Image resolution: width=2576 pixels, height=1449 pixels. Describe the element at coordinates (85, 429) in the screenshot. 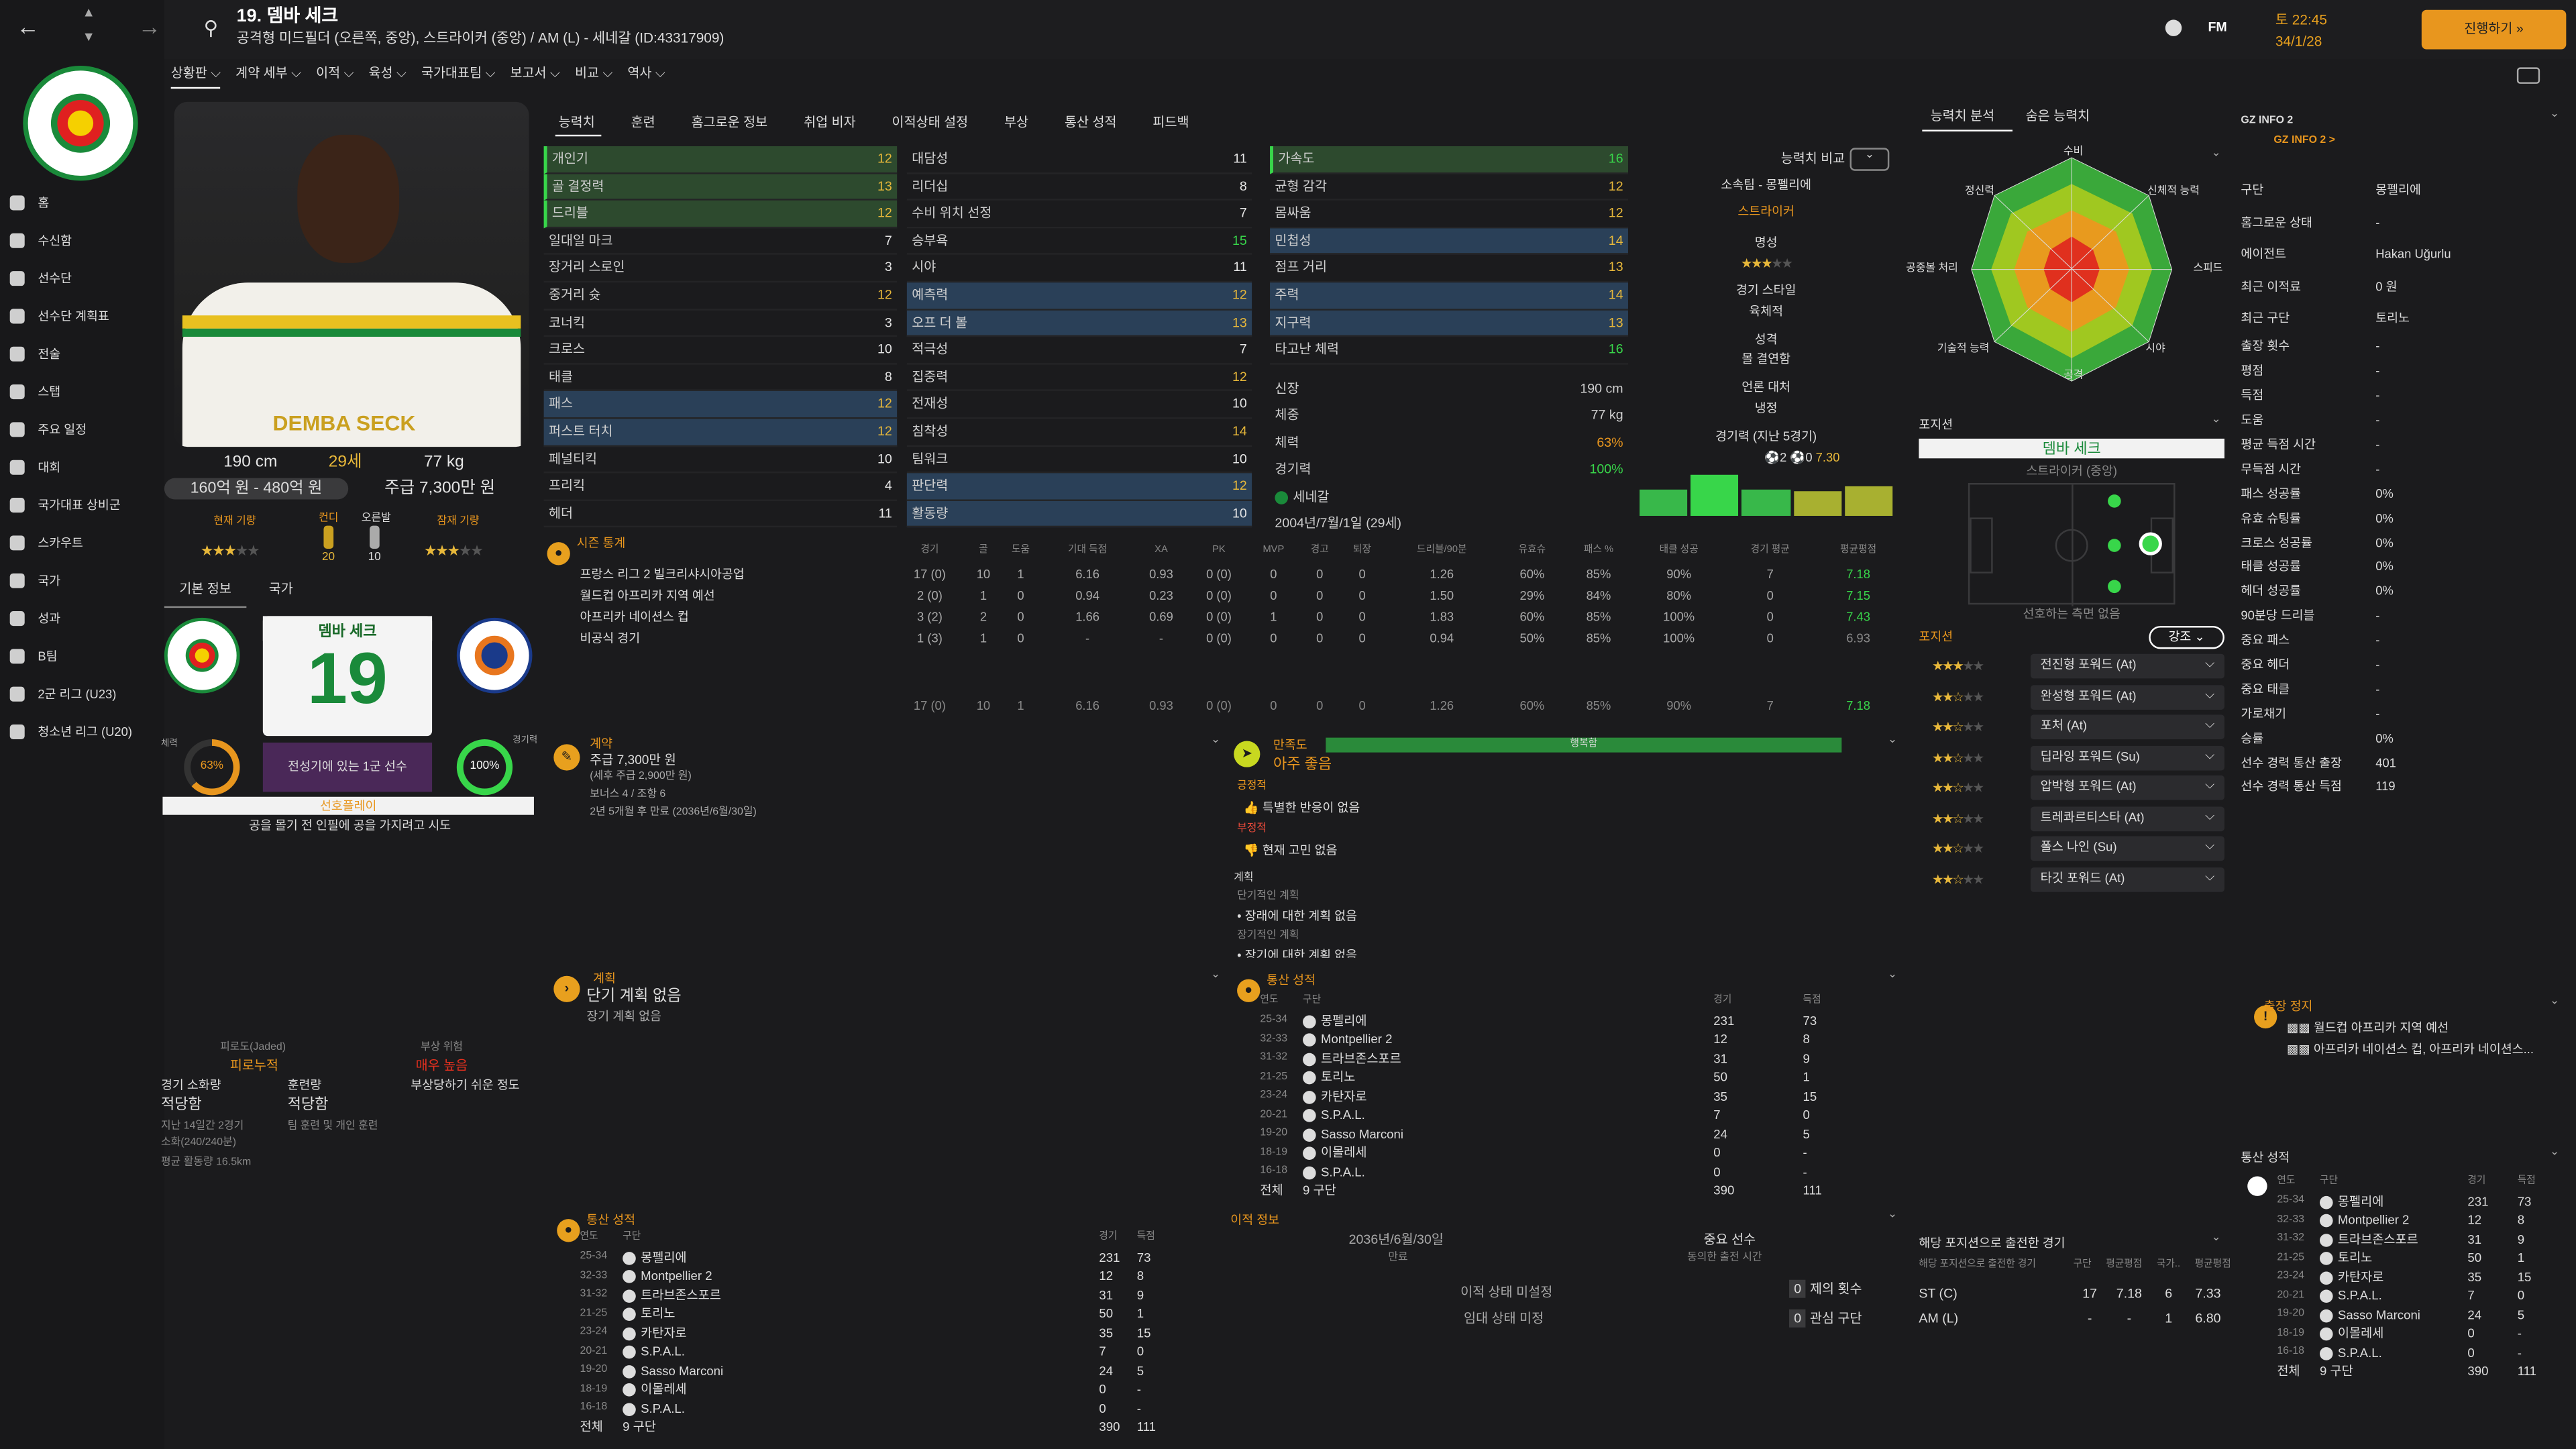

I see `sidebar-item-6: 주요 일정` at that location.